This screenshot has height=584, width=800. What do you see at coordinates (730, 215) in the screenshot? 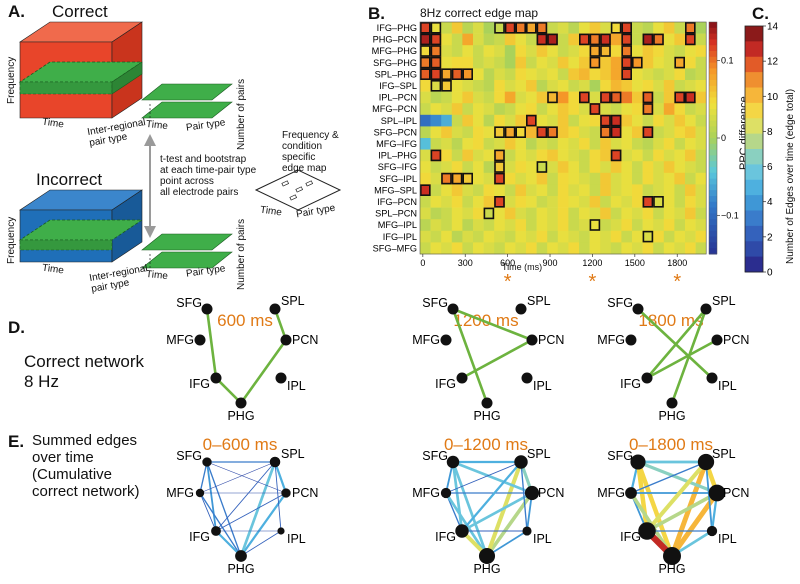
I see `ppc-colorbar-tick-label: −0.1` at bounding box center [730, 215].